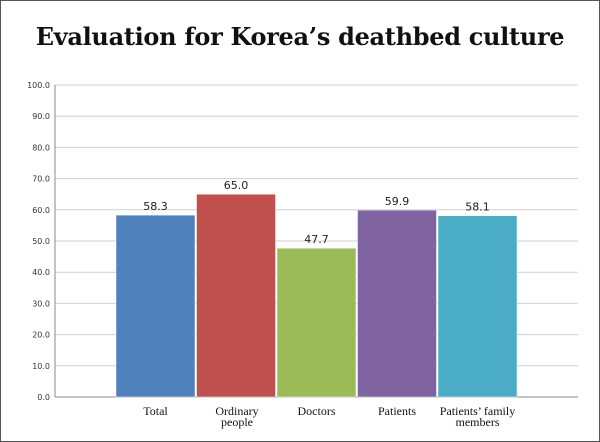 The width and height of the screenshot is (600, 442). Describe the element at coordinates (41, 241) in the screenshot. I see `y-tick-label: 50.0` at that location.